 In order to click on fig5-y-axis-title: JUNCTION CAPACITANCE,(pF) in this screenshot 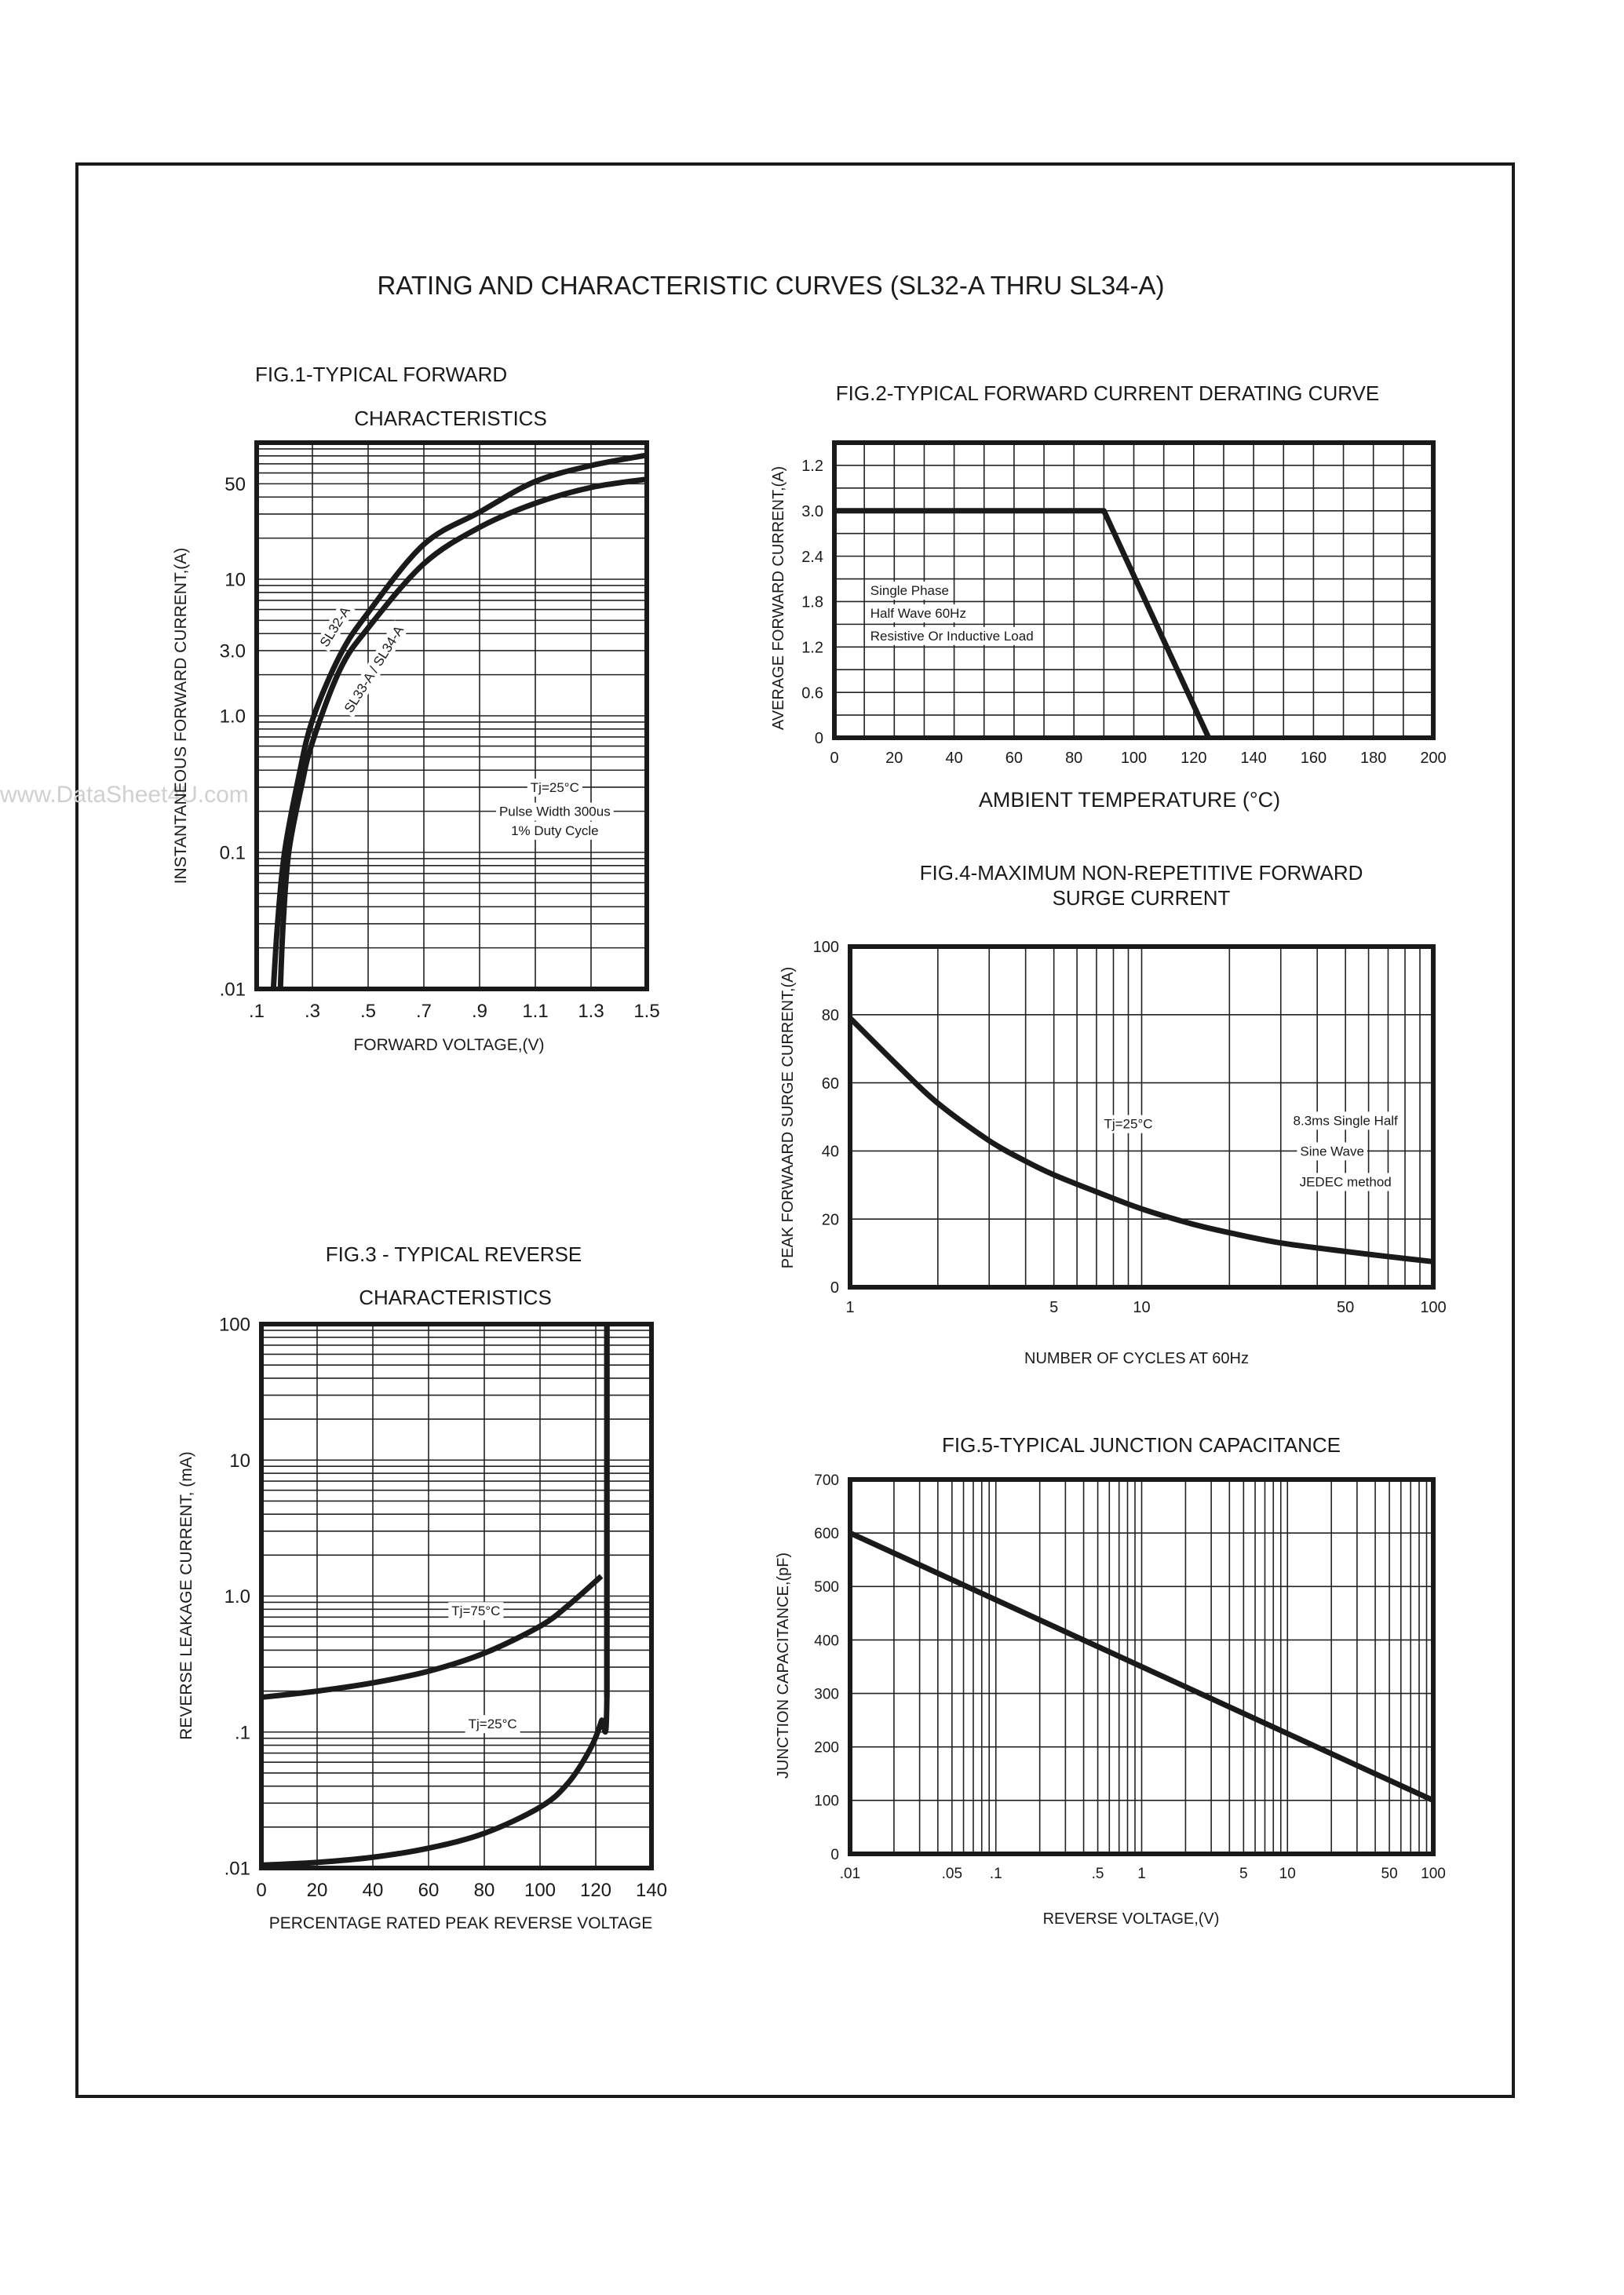, I will do `click(784, 1665)`.